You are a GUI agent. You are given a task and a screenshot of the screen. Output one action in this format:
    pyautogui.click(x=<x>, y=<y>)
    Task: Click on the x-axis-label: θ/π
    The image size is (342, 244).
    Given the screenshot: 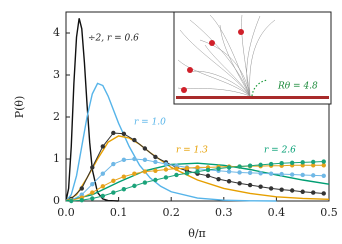 What is the action you would take?
    pyautogui.click(x=197, y=233)
    